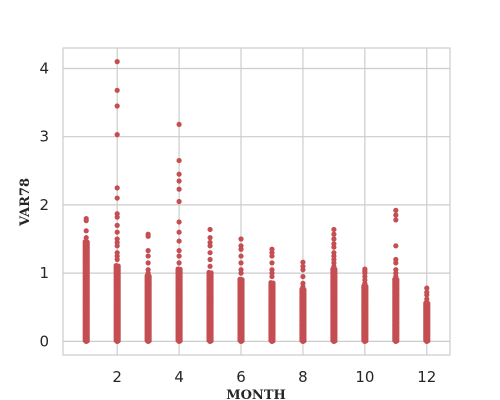 The width and height of the screenshot is (500, 400). I want to click on y-tick-labels: 0 1 2 3 4, so click(44, 204).